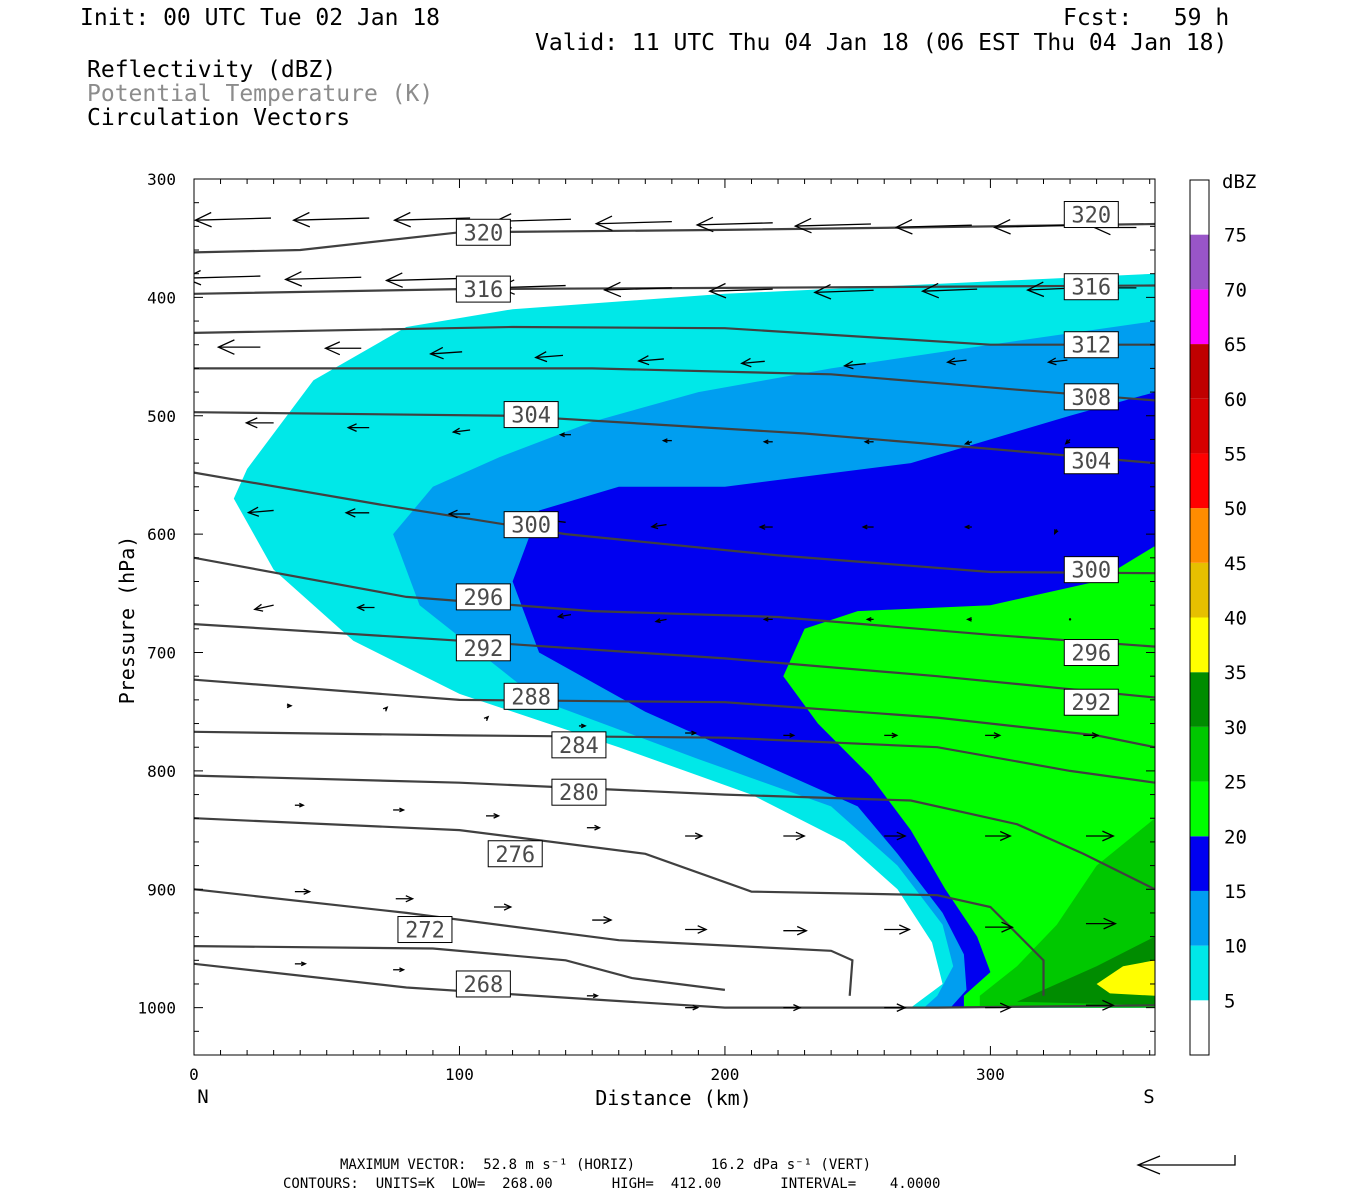  I want to click on contour-label-312: 312, so click(1091, 345).